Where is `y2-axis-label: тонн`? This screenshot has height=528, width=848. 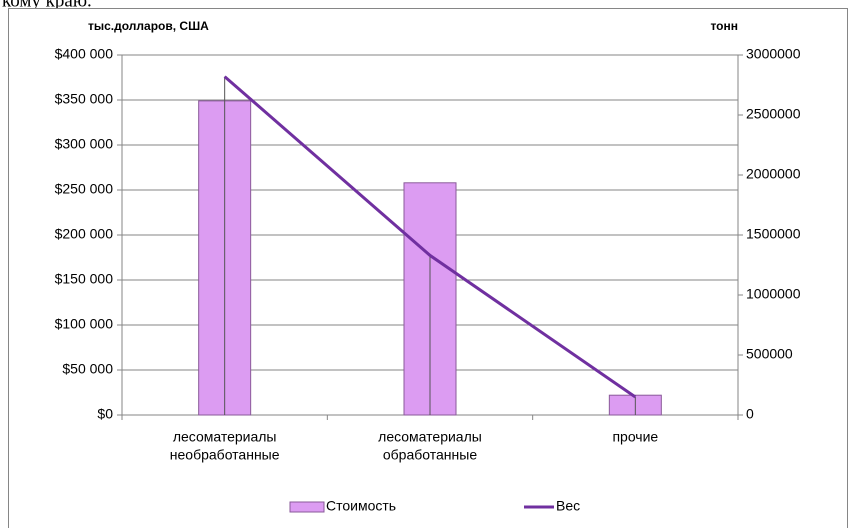 y2-axis-label: тонн is located at coordinates (724, 26).